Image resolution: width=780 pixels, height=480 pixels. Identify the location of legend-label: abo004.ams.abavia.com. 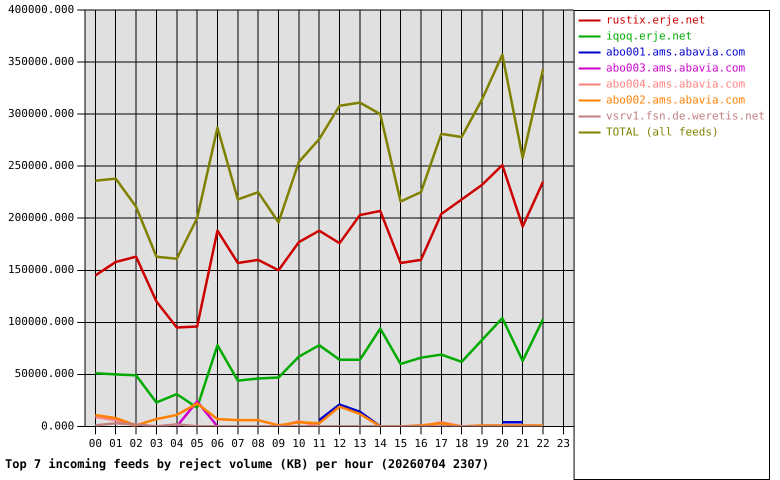
(676, 83).